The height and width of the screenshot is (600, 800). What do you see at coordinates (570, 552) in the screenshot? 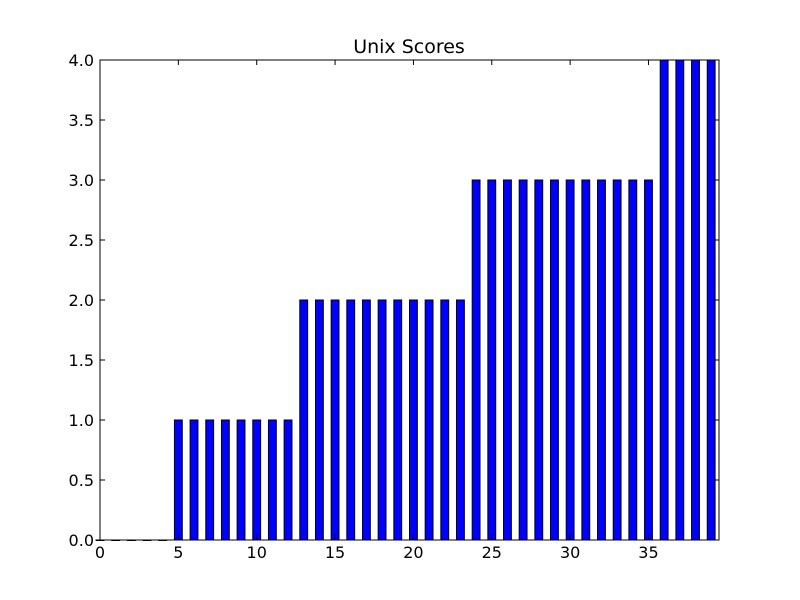
I see `x-tick-label-6: 30` at bounding box center [570, 552].